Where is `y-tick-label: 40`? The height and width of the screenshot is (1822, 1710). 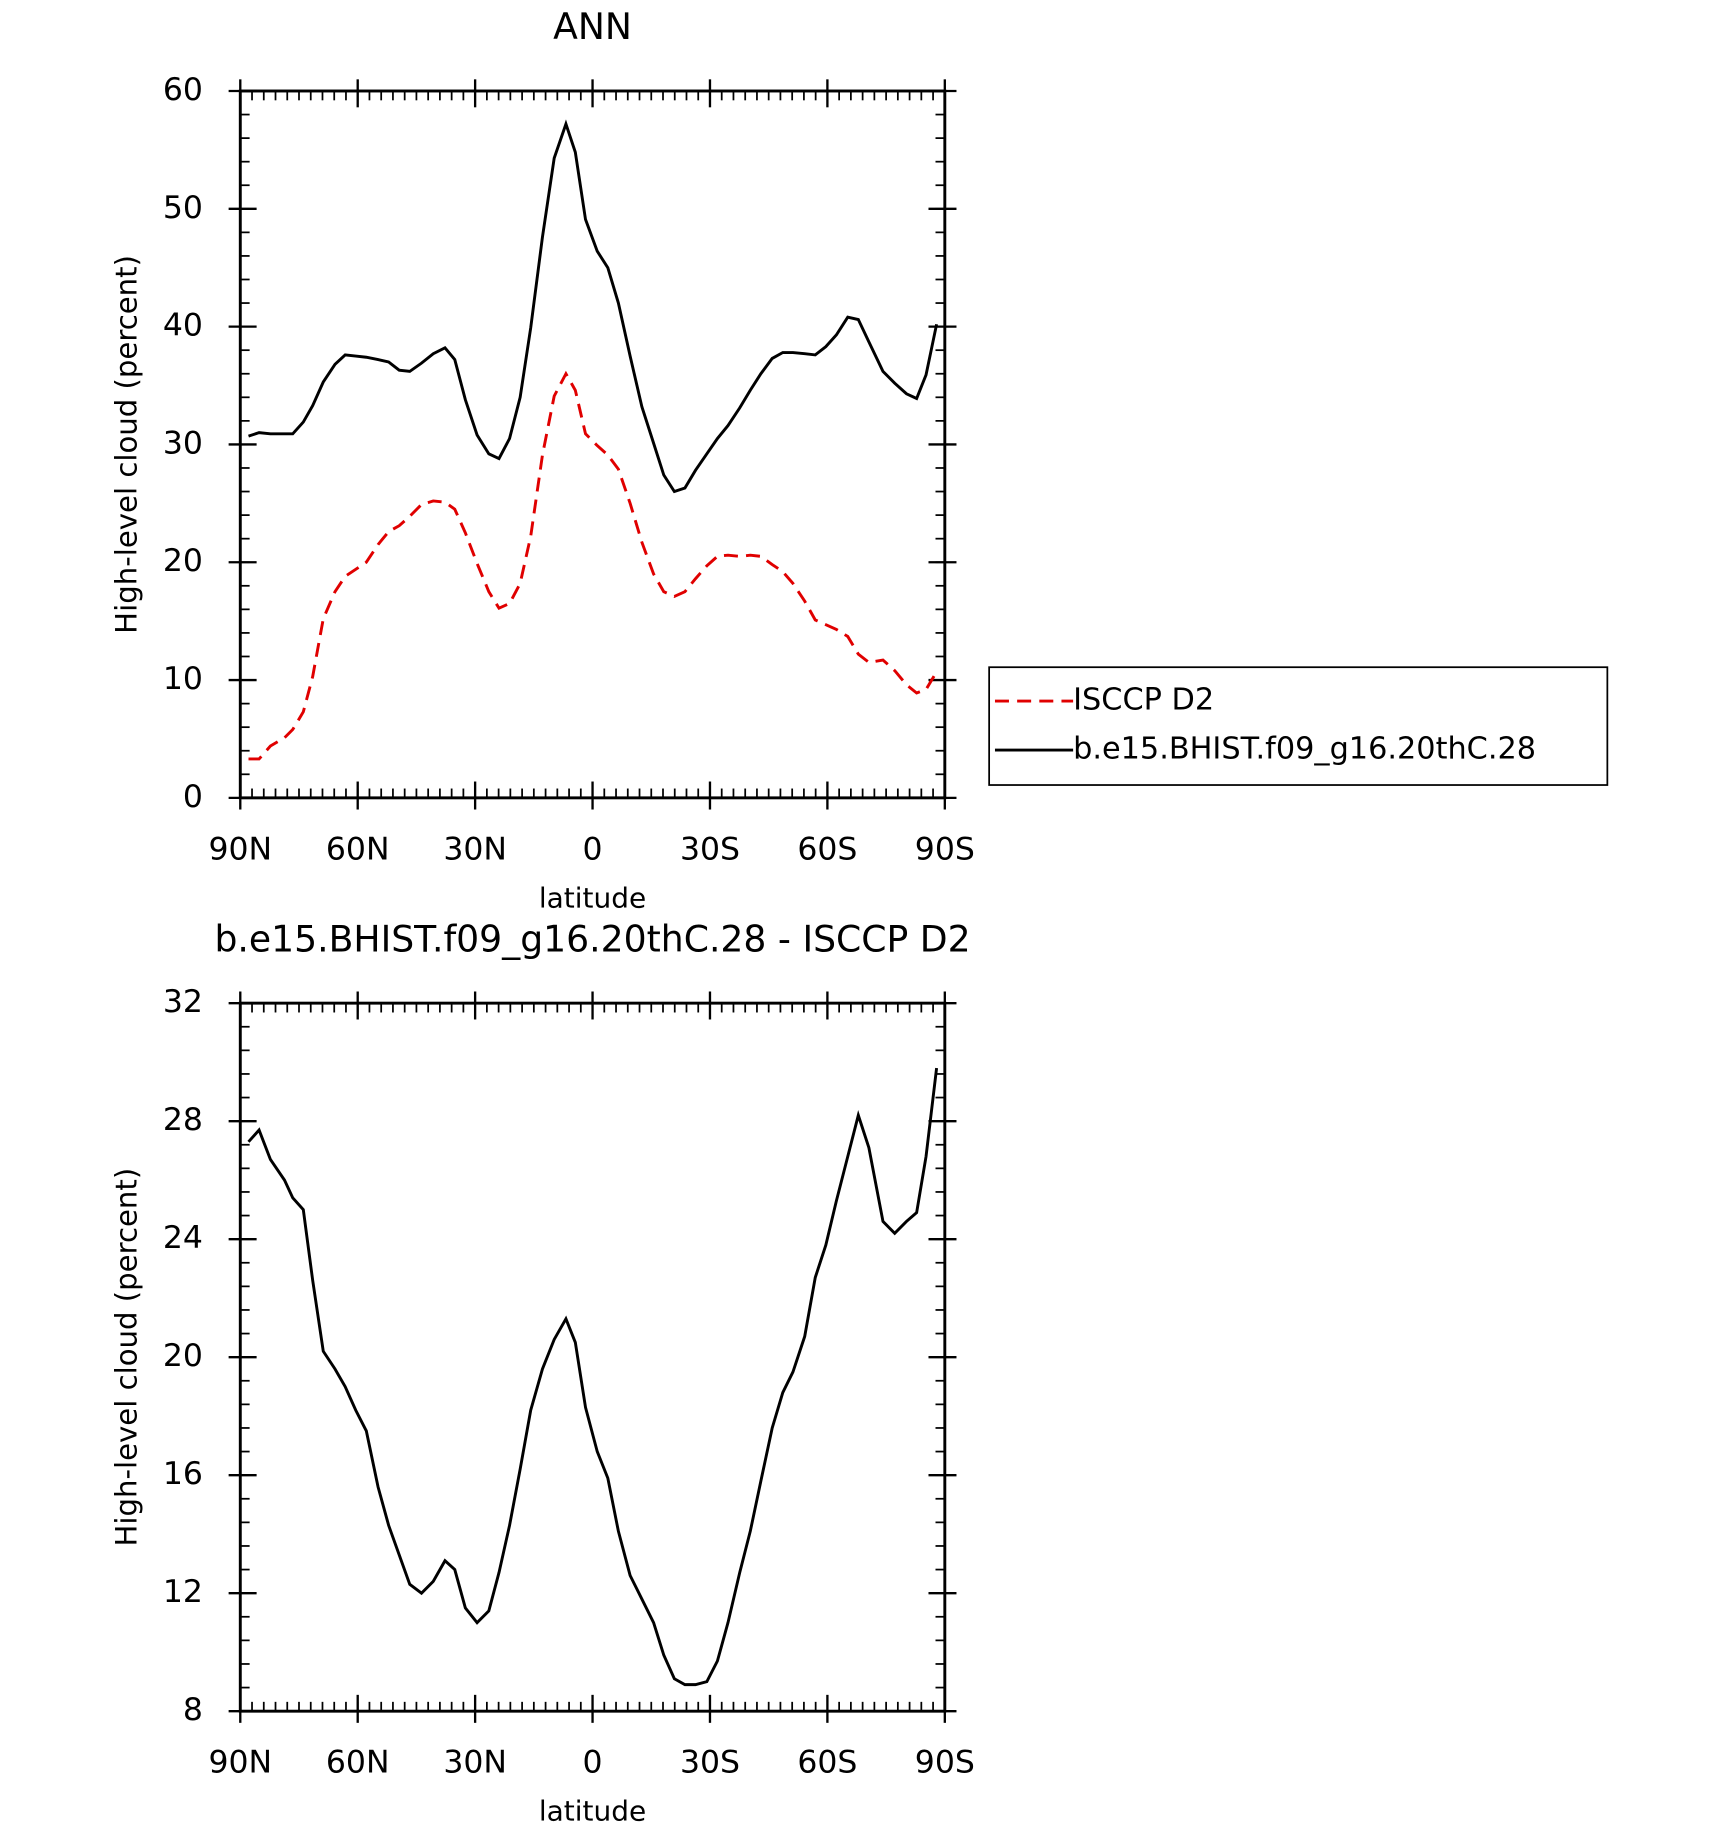
y-tick-label: 40 is located at coordinates (183, 326).